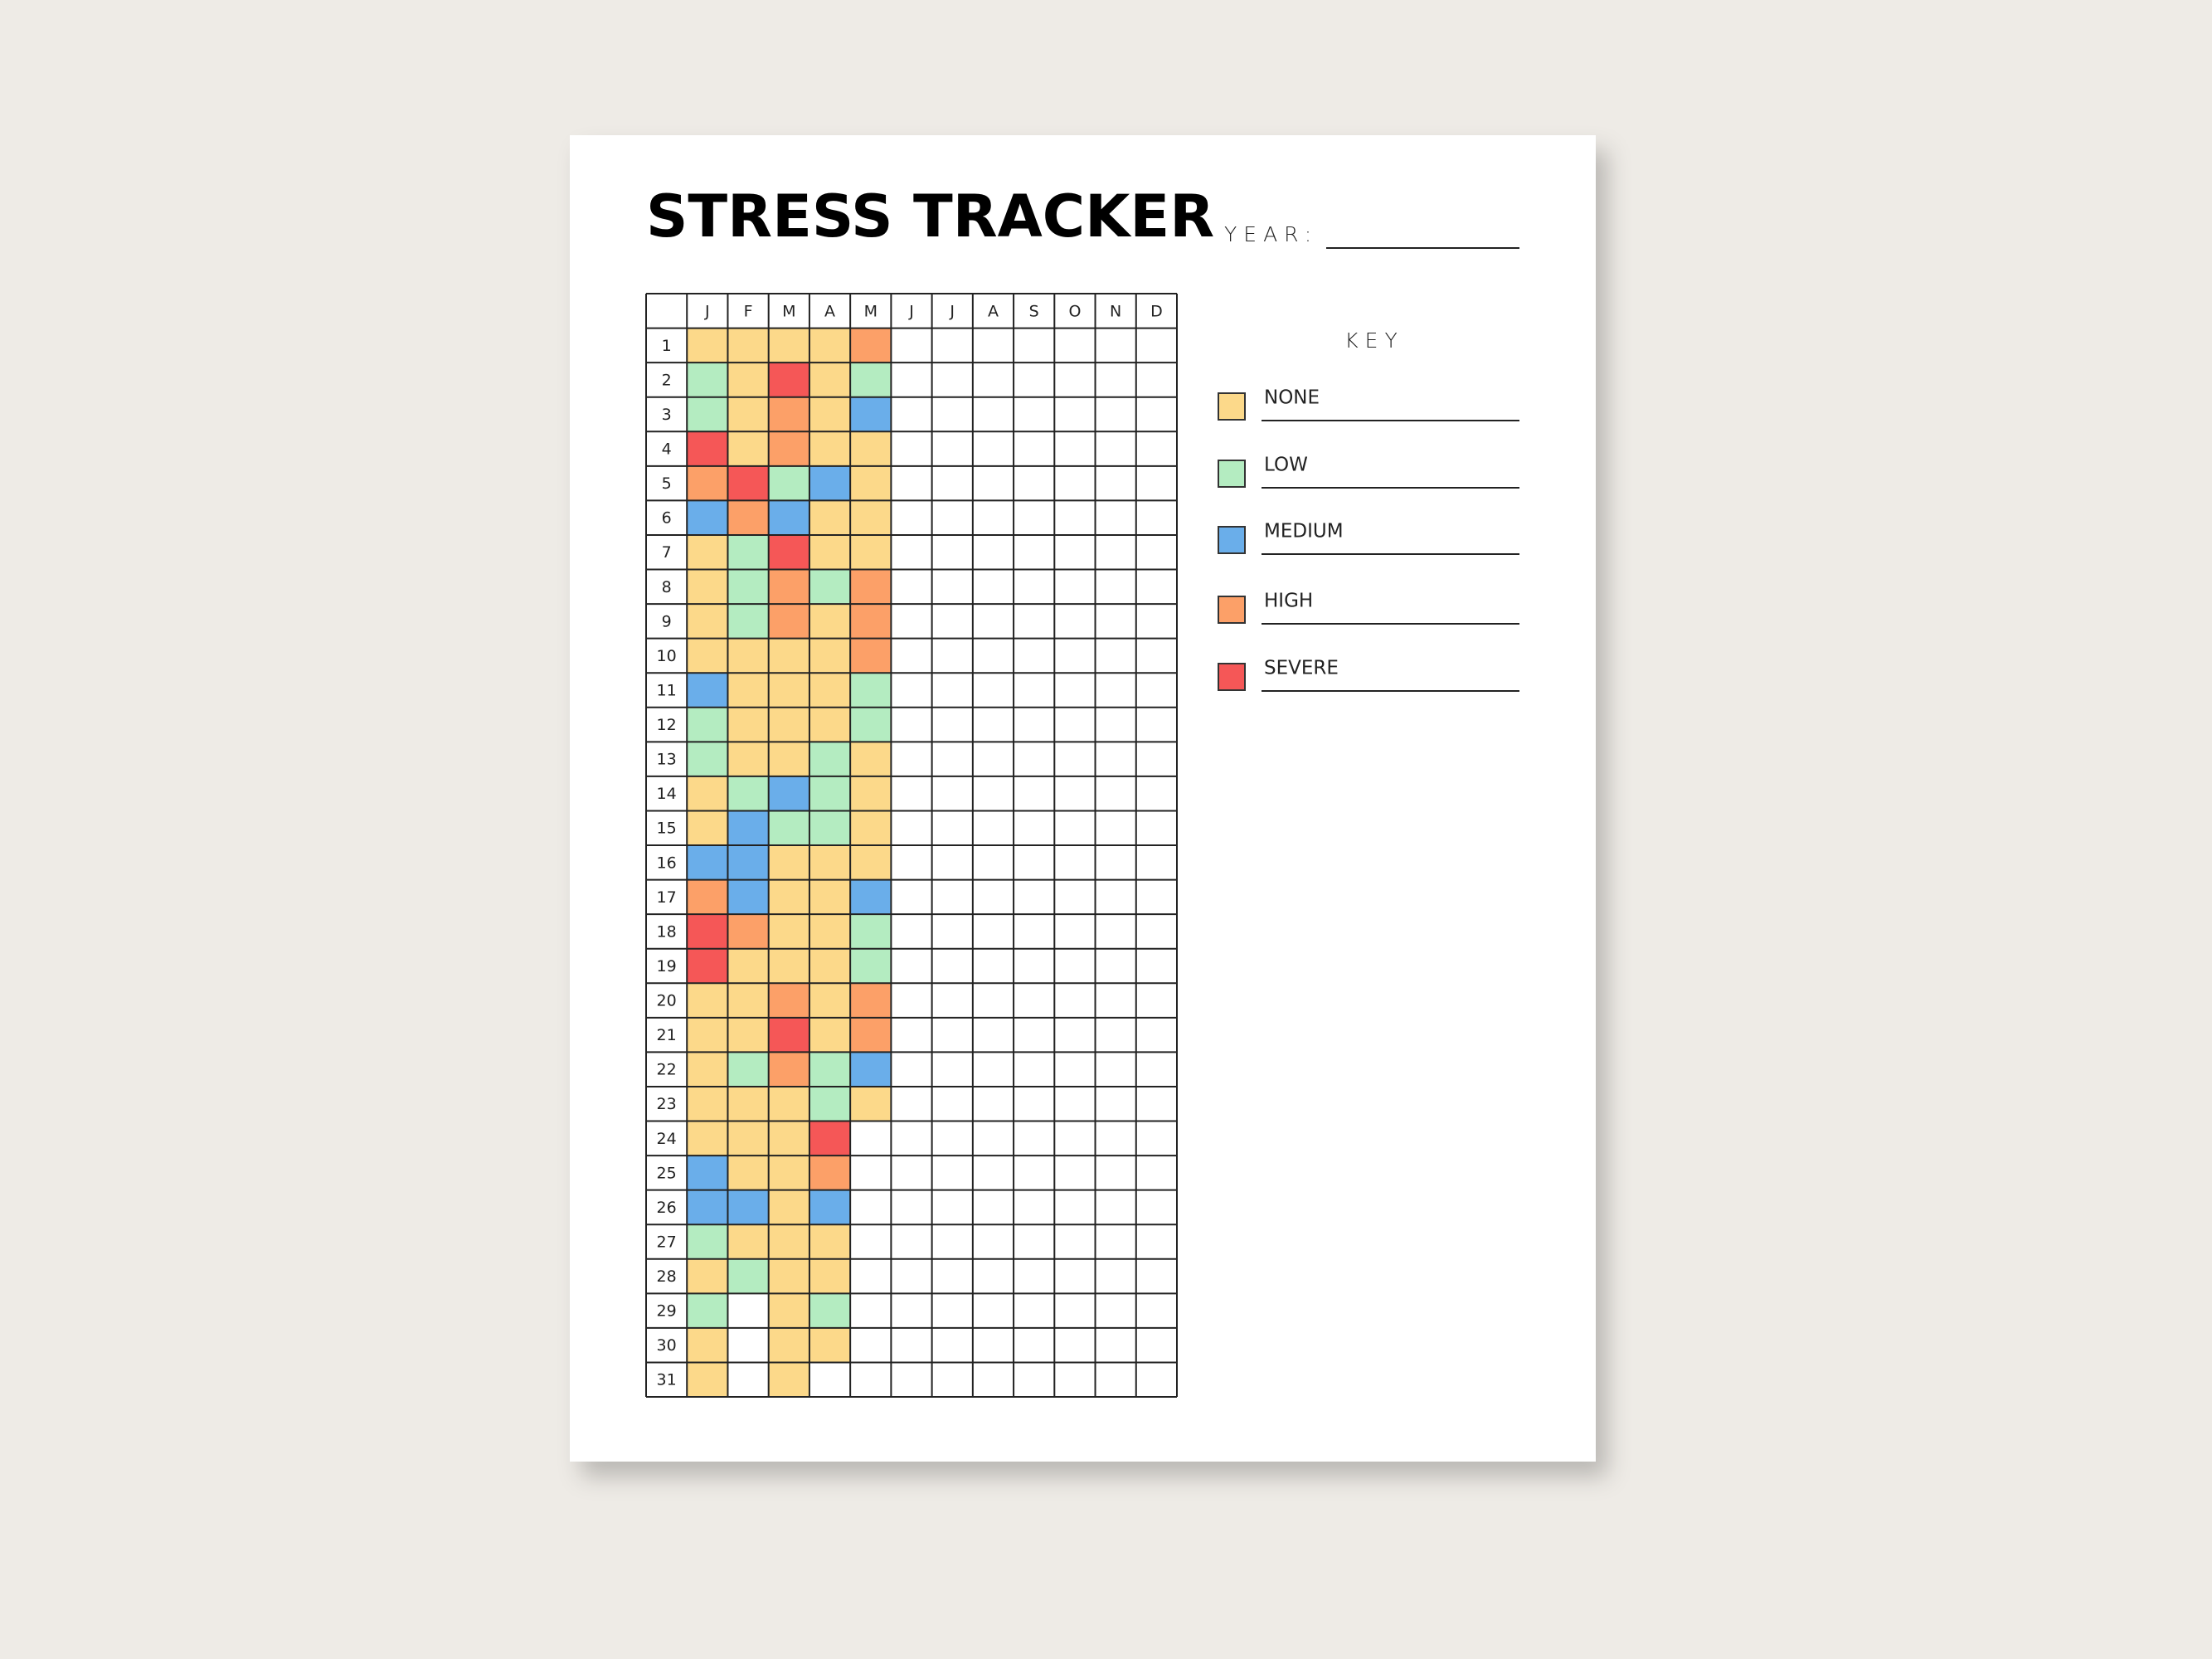 The image size is (2212, 1659). Describe the element at coordinates (667, 483) in the screenshot. I see `day-label: 5` at that location.